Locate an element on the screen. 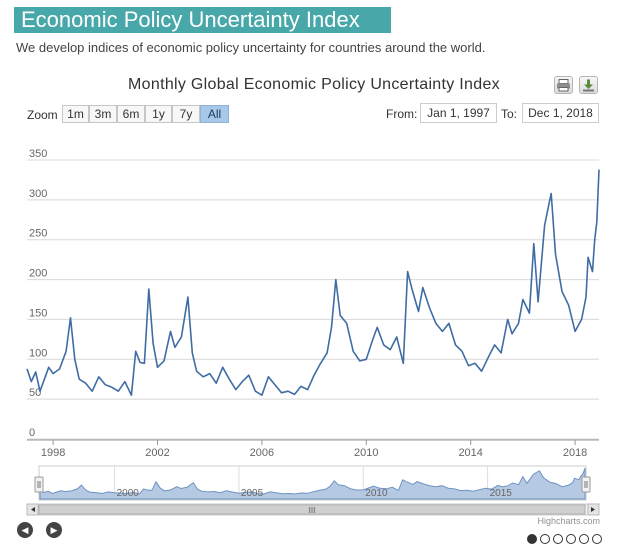 The image size is (628, 553). scroll-right-arrow-icon is located at coordinates (593, 509).